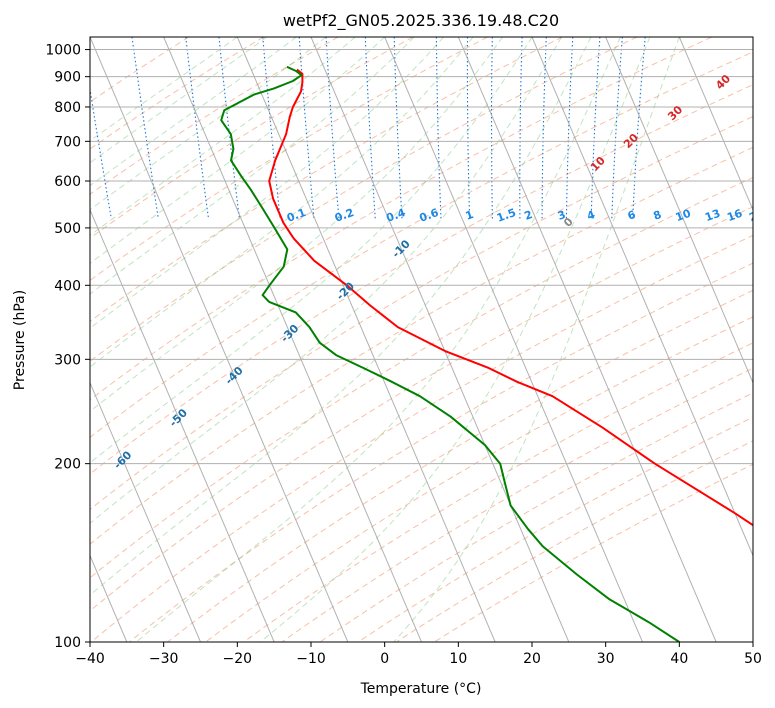 This screenshot has width=775, height=708. What do you see at coordinates (384, 659) in the screenshot?
I see `x-tick-label: 0` at bounding box center [384, 659].